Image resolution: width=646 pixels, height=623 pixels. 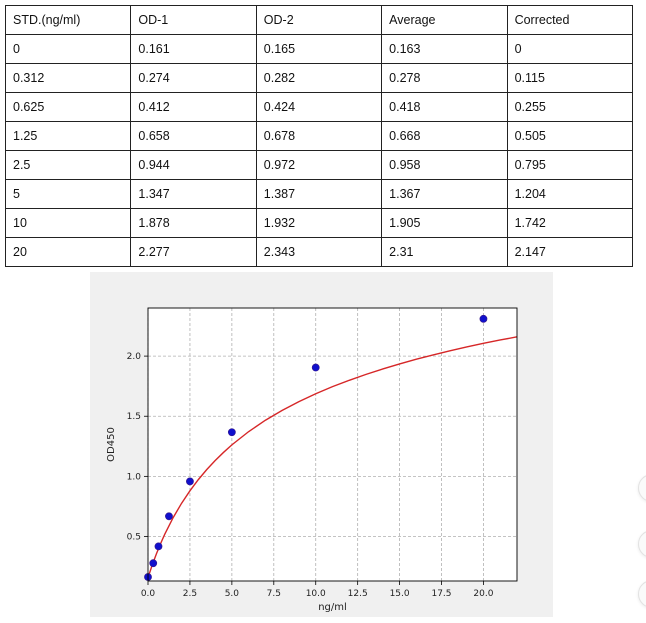 I want to click on table-cell: 0.625, so click(x=68, y=107).